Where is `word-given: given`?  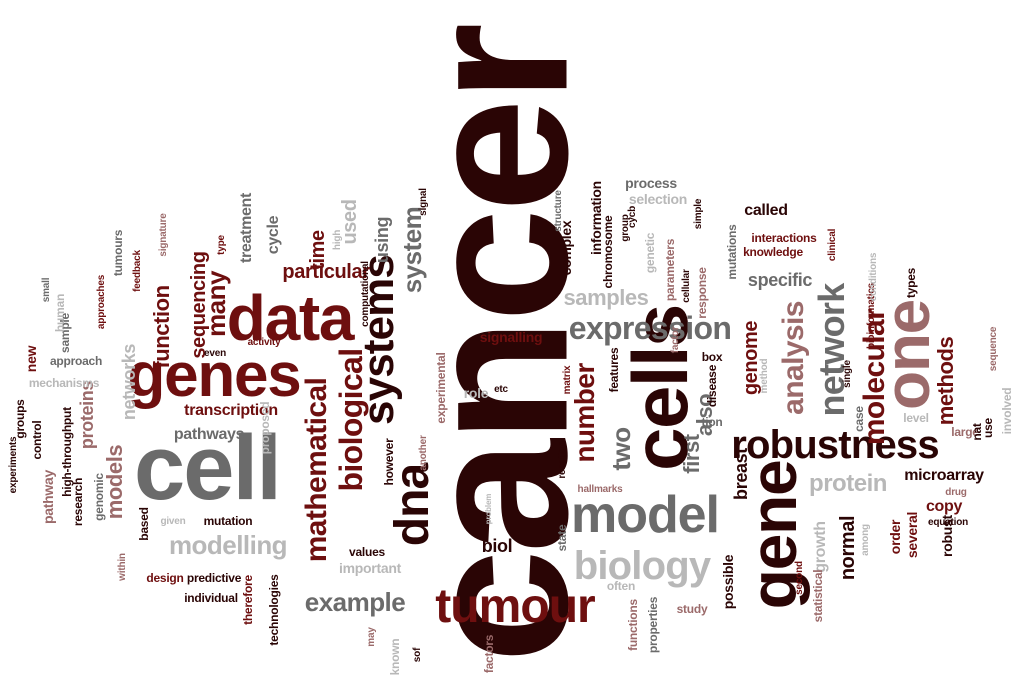
word-given: given is located at coordinates (173, 521).